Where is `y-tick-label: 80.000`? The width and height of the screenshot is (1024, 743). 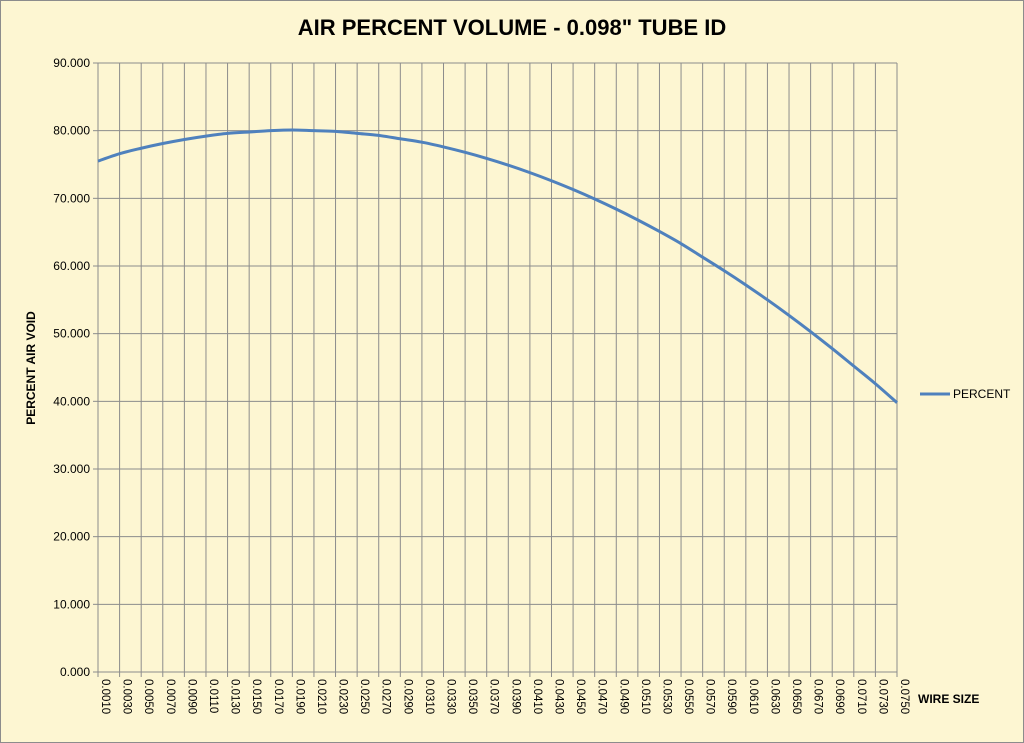
y-tick-label: 80.000 is located at coordinates (71, 131).